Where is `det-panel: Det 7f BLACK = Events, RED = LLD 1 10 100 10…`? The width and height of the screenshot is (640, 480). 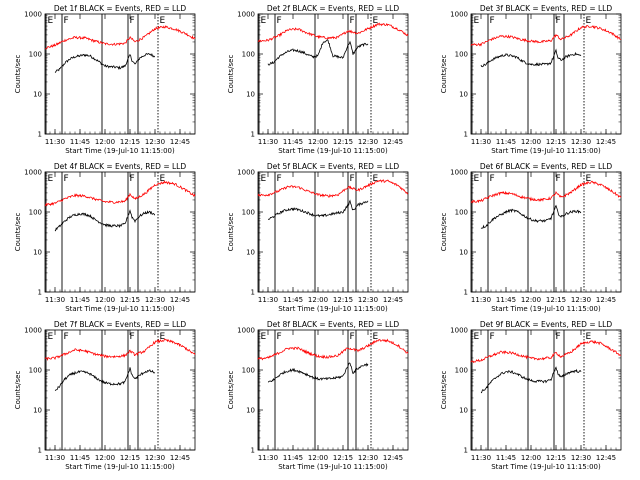
det-panel: Det 7f BLACK = Events, RED = LLD 1 10 100 10… is located at coordinates (105, 395).